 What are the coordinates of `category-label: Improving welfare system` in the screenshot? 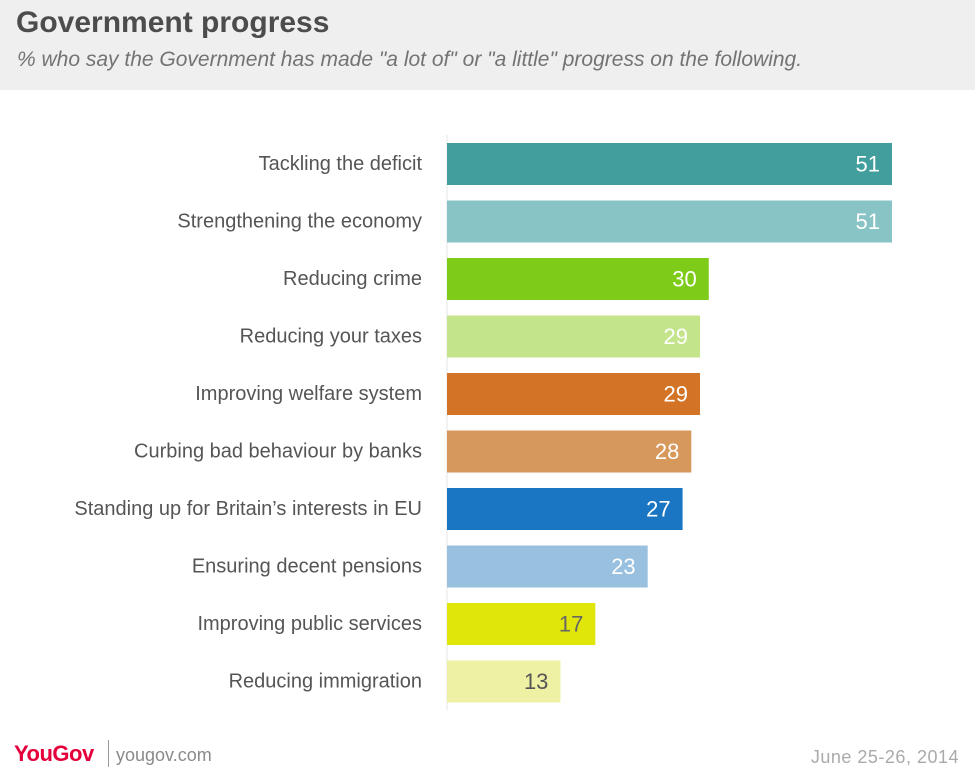 It's located at (308, 394).